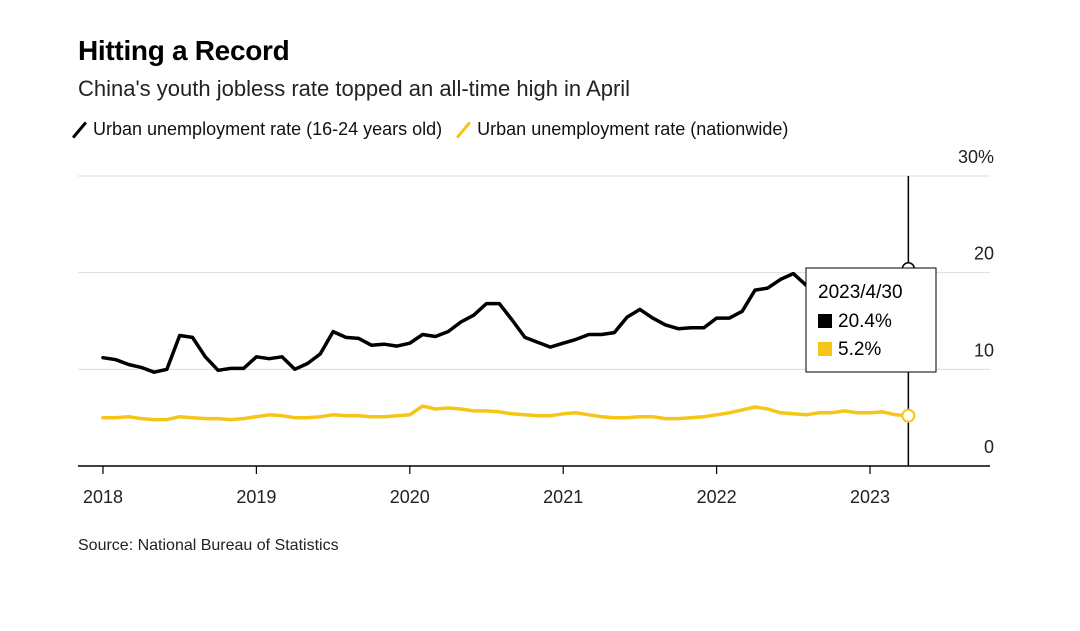 The width and height of the screenshot is (1080, 631). What do you see at coordinates (506, 413) in the screenshot?
I see `line-nationwide` at bounding box center [506, 413].